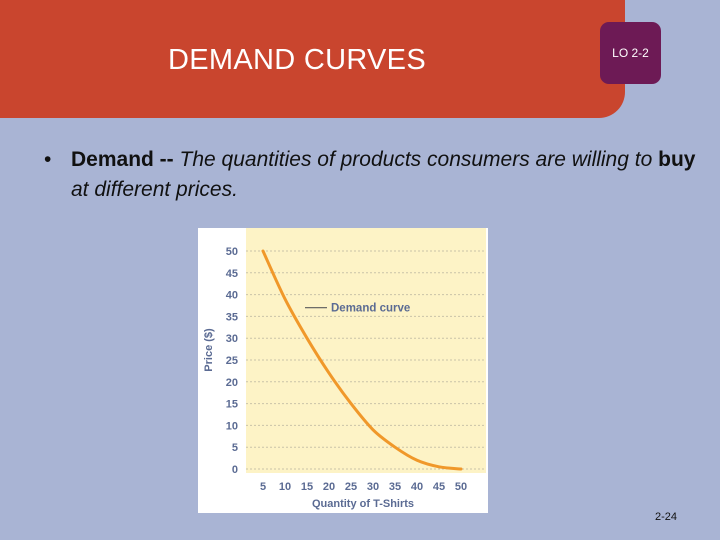  Describe the element at coordinates (395, 487) in the screenshot. I see `x-tick-label: 35` at that location.